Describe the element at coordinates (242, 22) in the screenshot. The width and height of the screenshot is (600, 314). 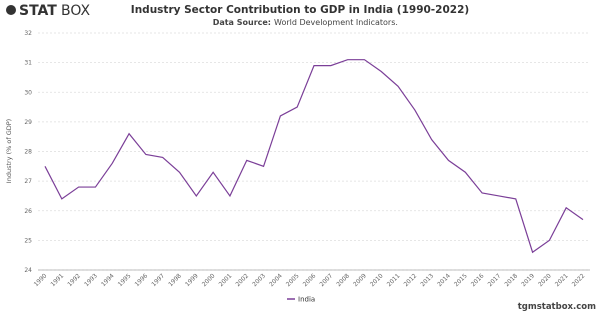
I see `source-label: Data Source:` at that location.